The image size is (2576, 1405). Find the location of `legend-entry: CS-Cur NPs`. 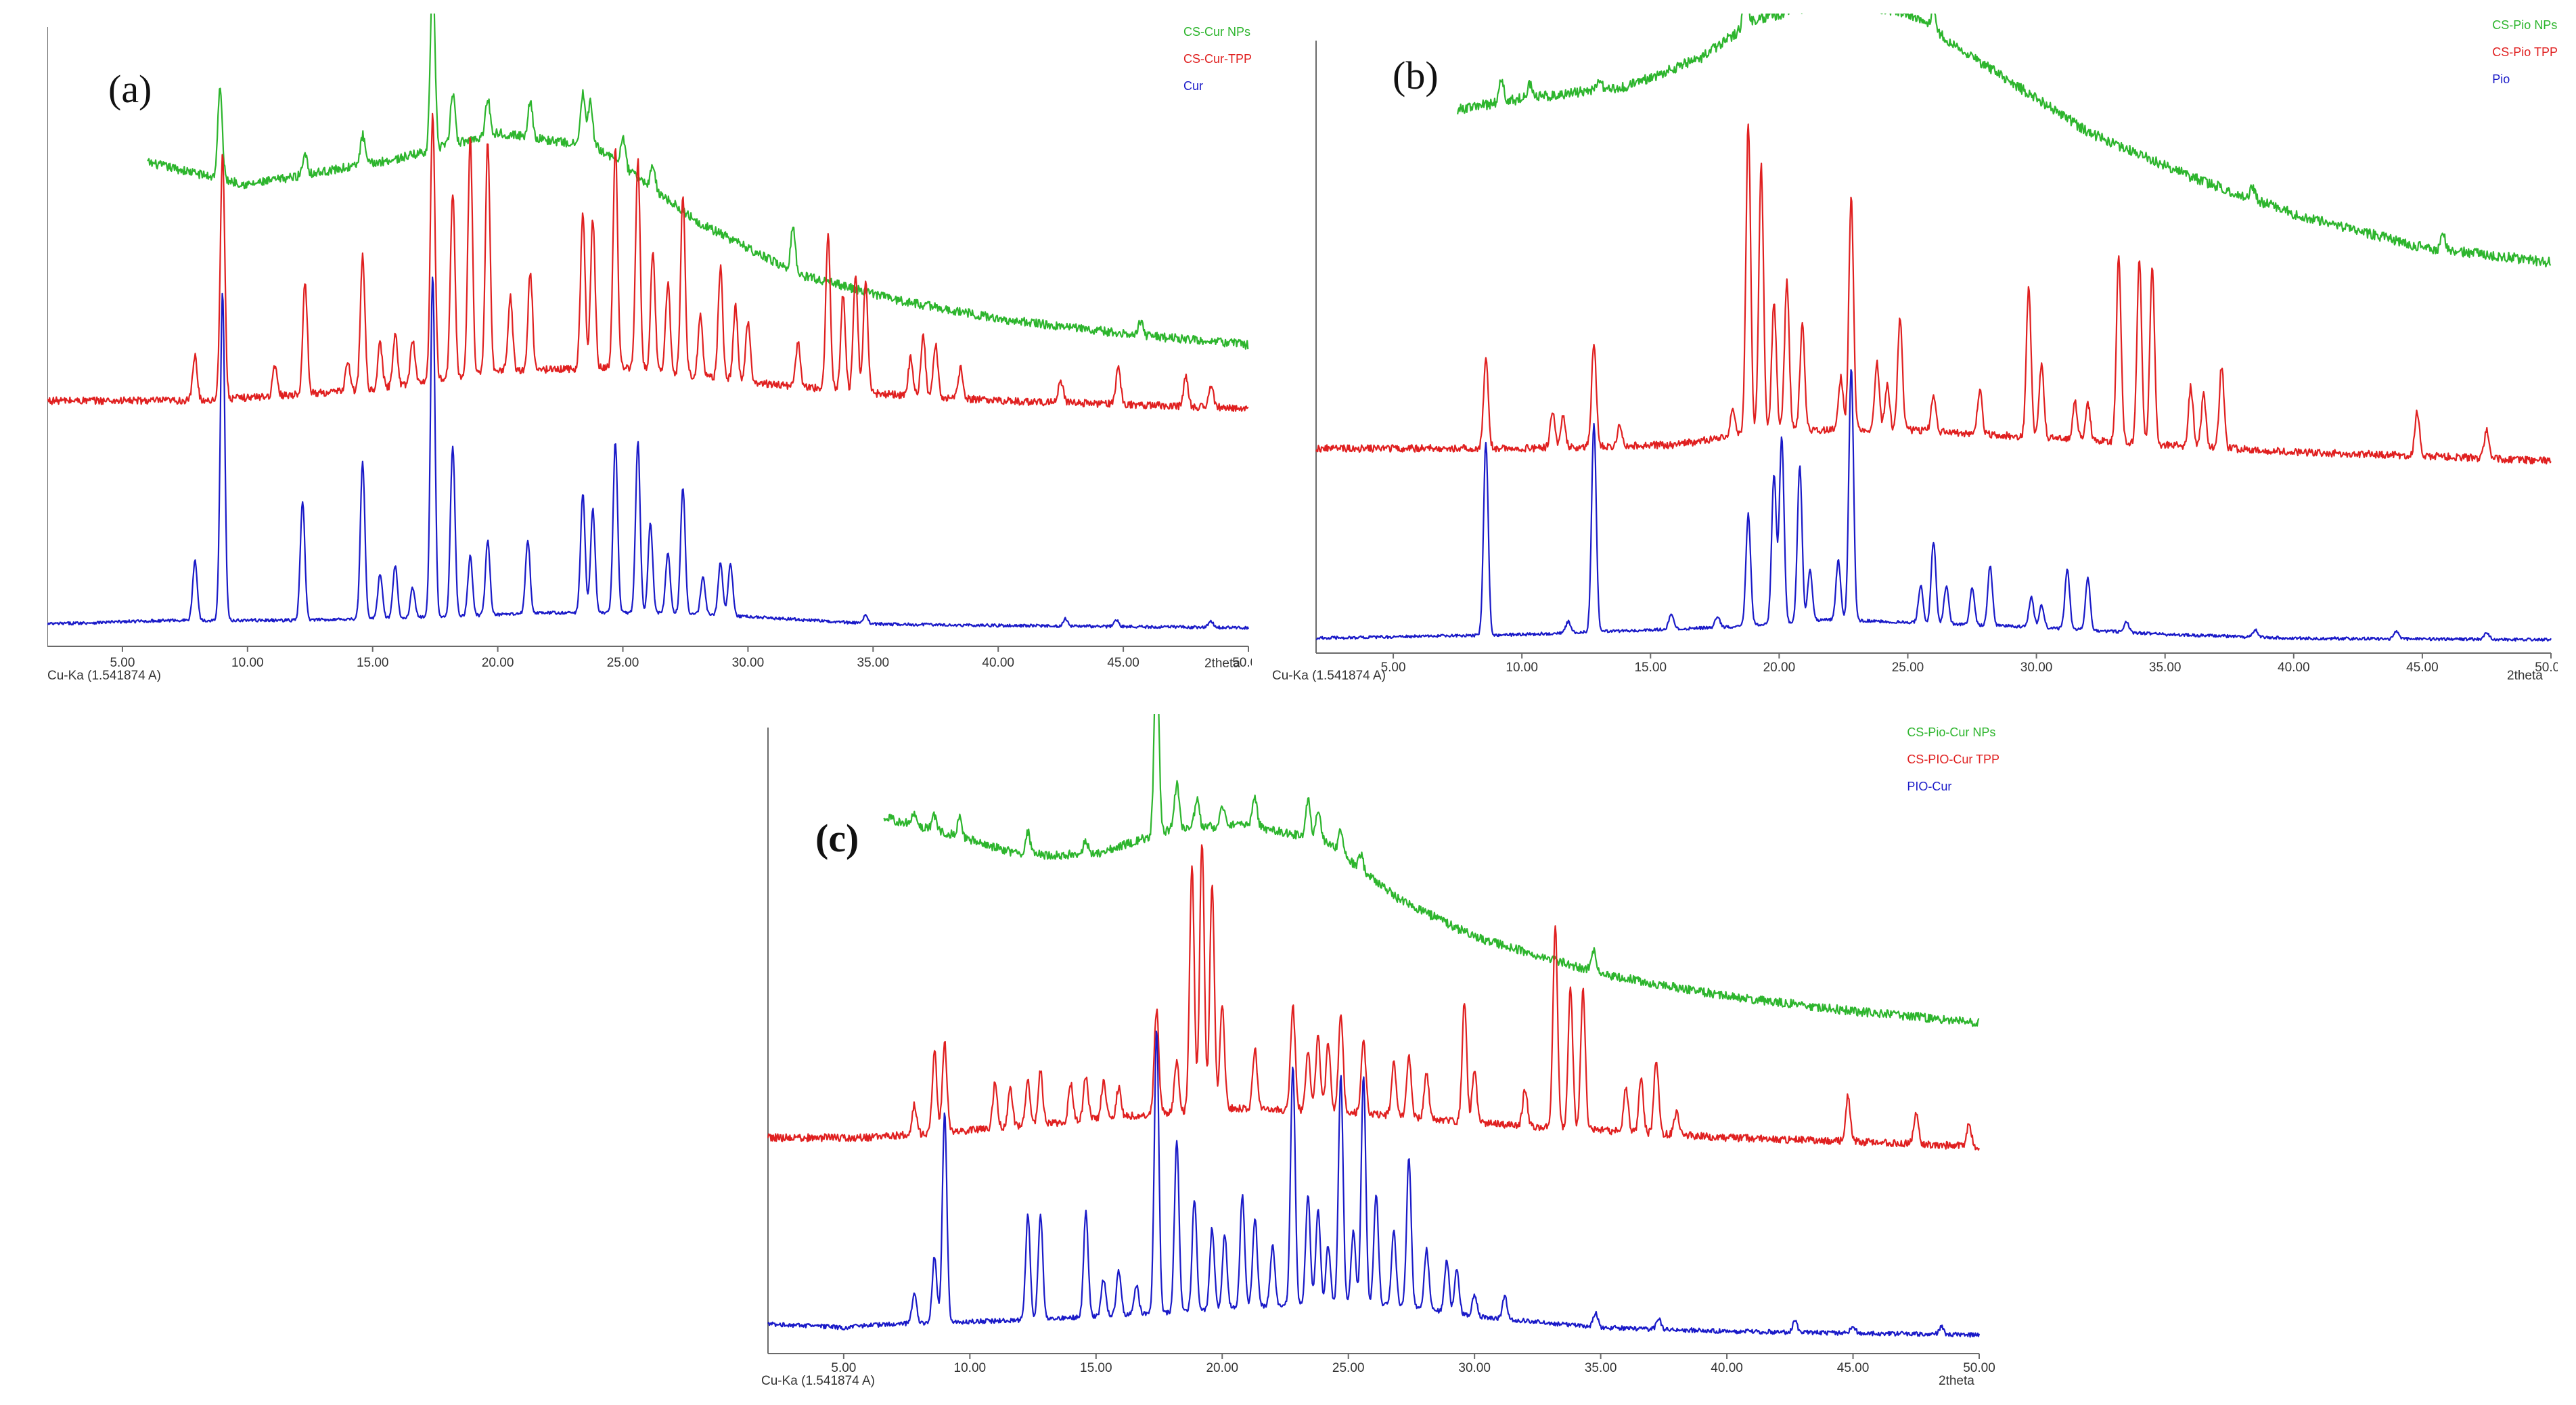

legend-entry: CS-Cur NPs is located at coordinates (1216, 32).